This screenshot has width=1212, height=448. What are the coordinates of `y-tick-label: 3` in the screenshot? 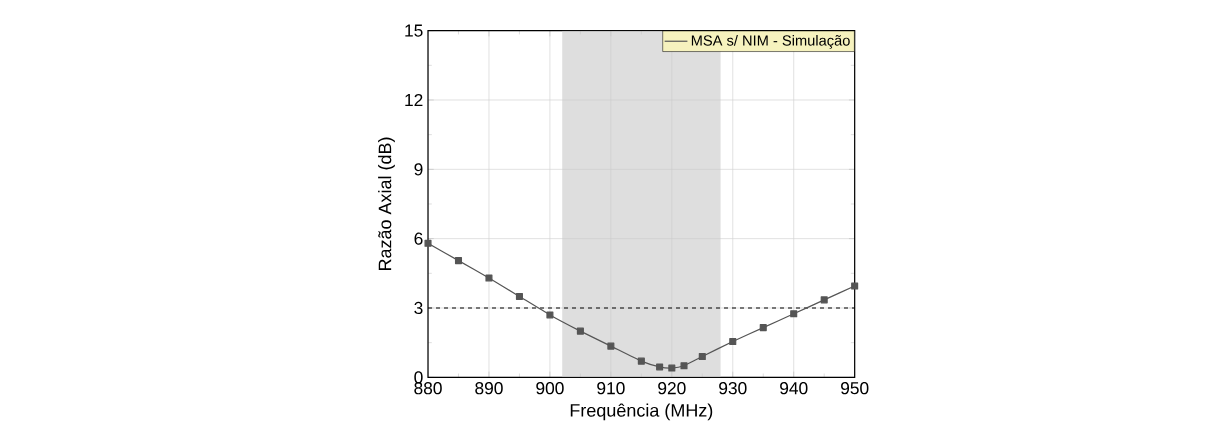 It's located at (418, 308).